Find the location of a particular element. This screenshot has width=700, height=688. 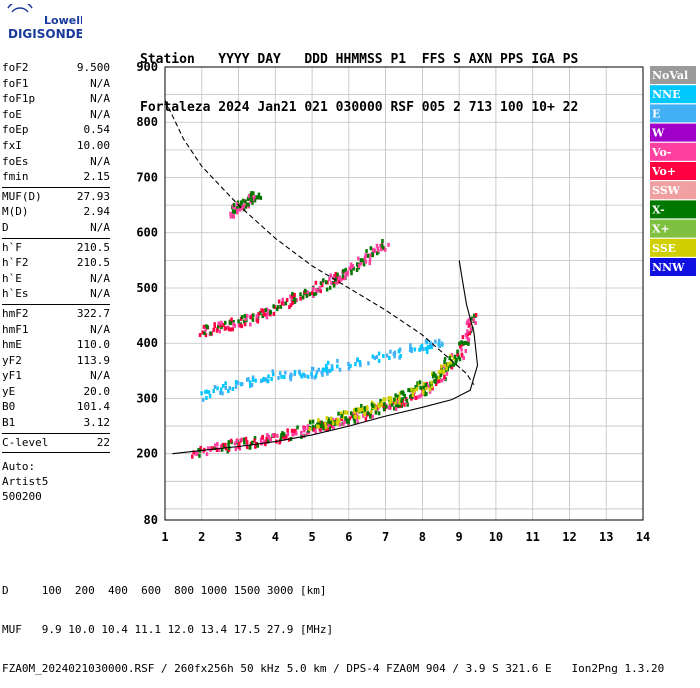

param-row: foEs N/A is located at coordinates (56, 162).